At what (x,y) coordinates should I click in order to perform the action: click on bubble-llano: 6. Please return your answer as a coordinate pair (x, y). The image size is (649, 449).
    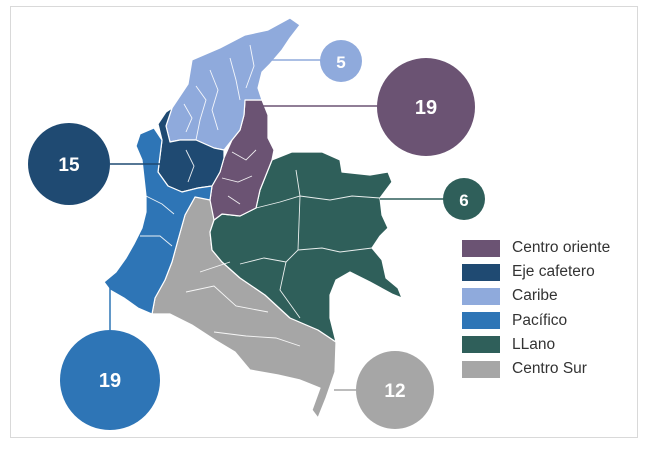
    Looking at the image, I should click on (464, 199).